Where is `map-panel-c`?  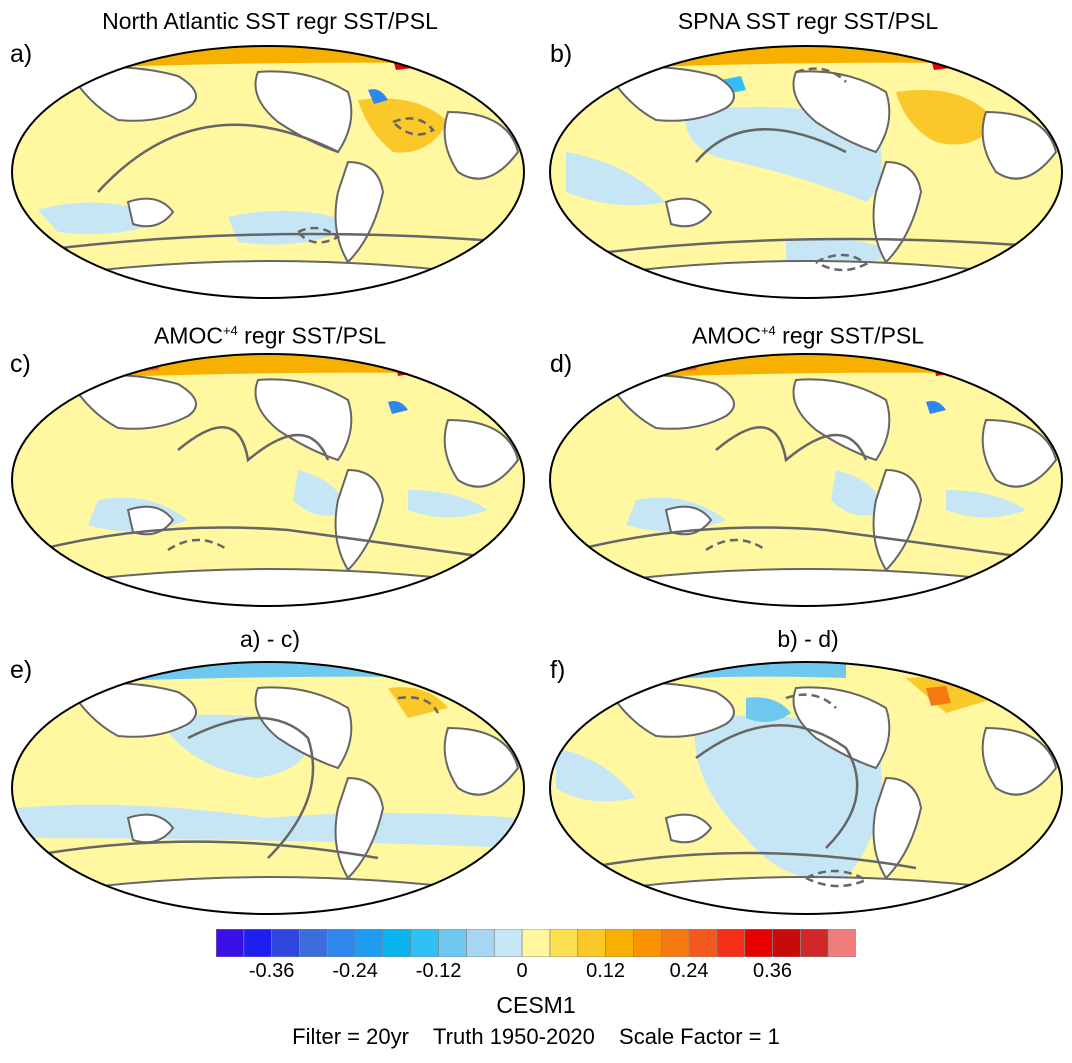 map-panel-c is located at coordinates (268, 480).